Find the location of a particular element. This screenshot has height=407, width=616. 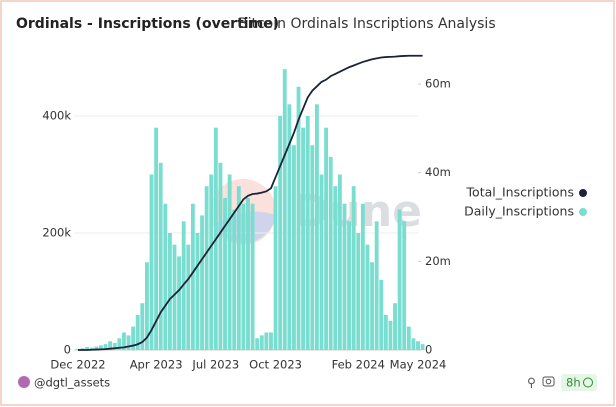

y2-tick-label: 40m is located at coordinates (438, 172).